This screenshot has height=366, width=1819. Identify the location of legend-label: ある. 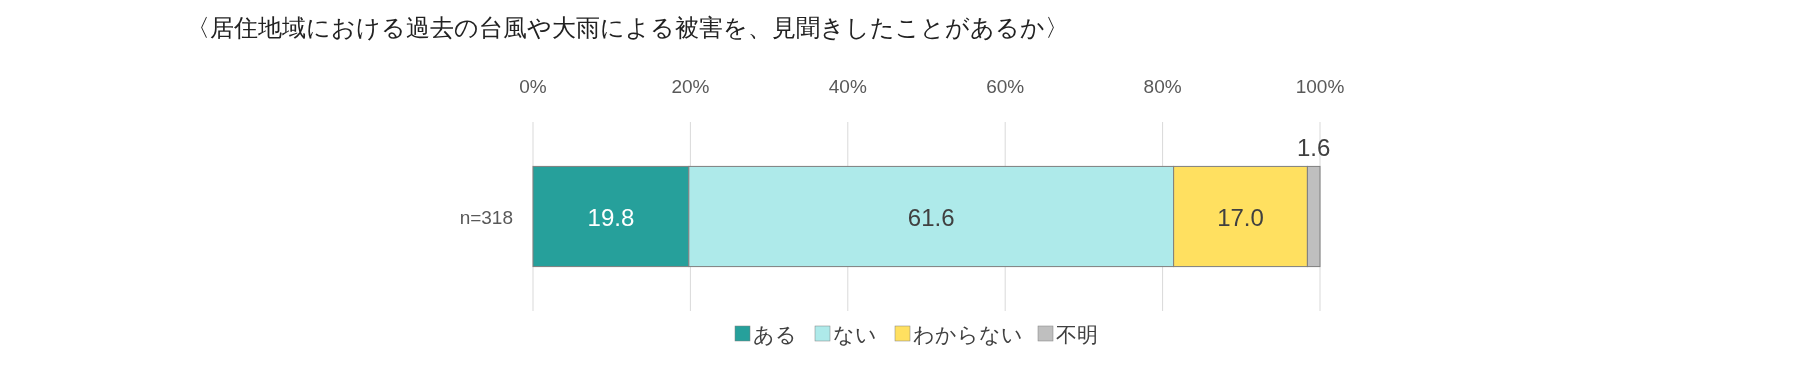
(775, 334).